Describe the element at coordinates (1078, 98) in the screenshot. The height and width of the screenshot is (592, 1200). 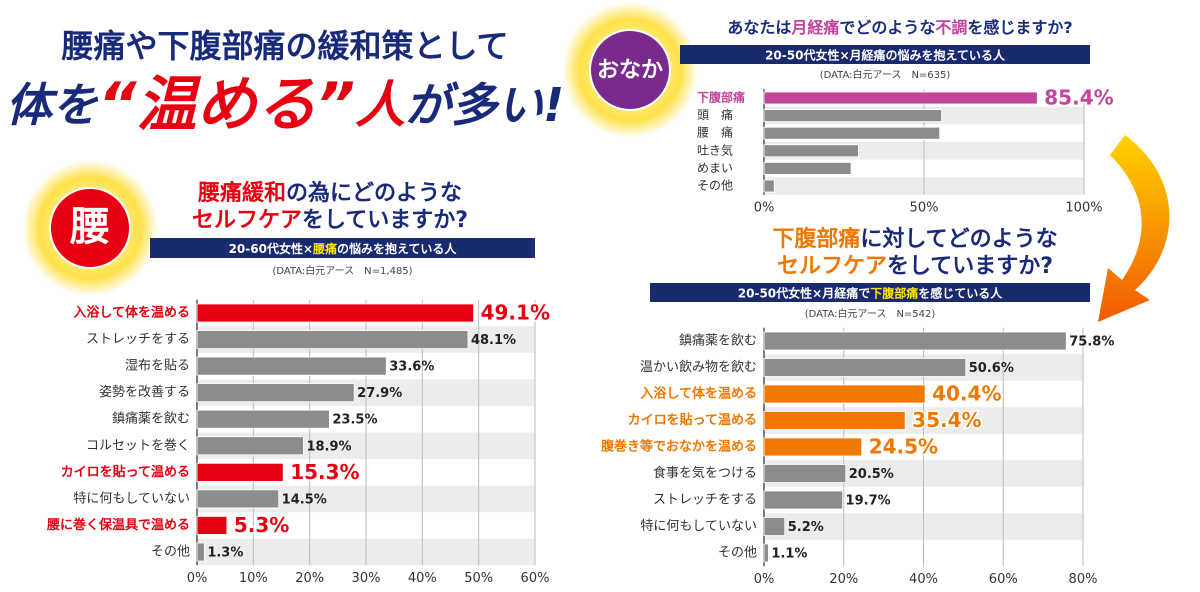
I see `value-label: 85.4%` at that location.